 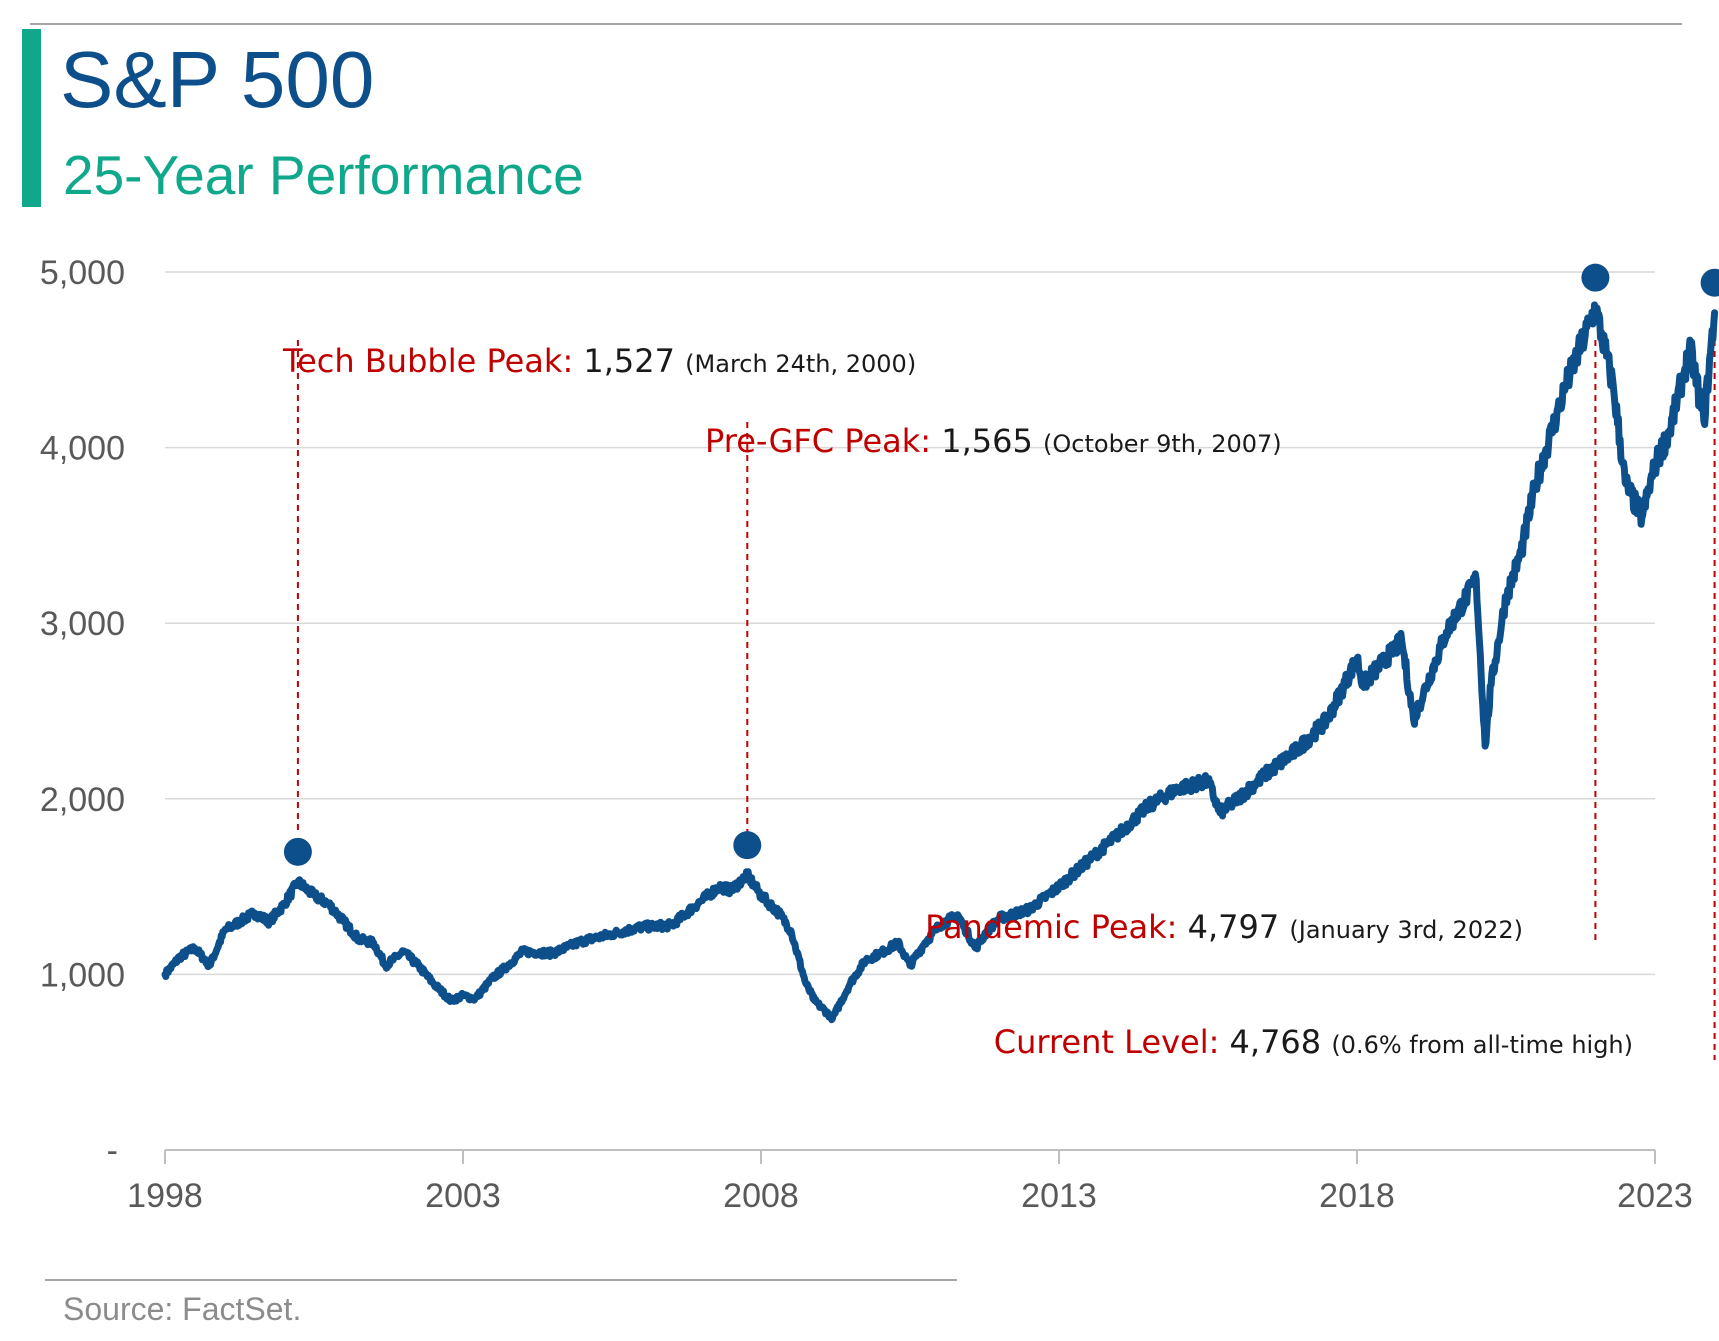 What do you see at coordinates (323, 175) in the screenshot?
I see `chart-subtitle: 25-Year Performance` at bounding box center [323, 175].